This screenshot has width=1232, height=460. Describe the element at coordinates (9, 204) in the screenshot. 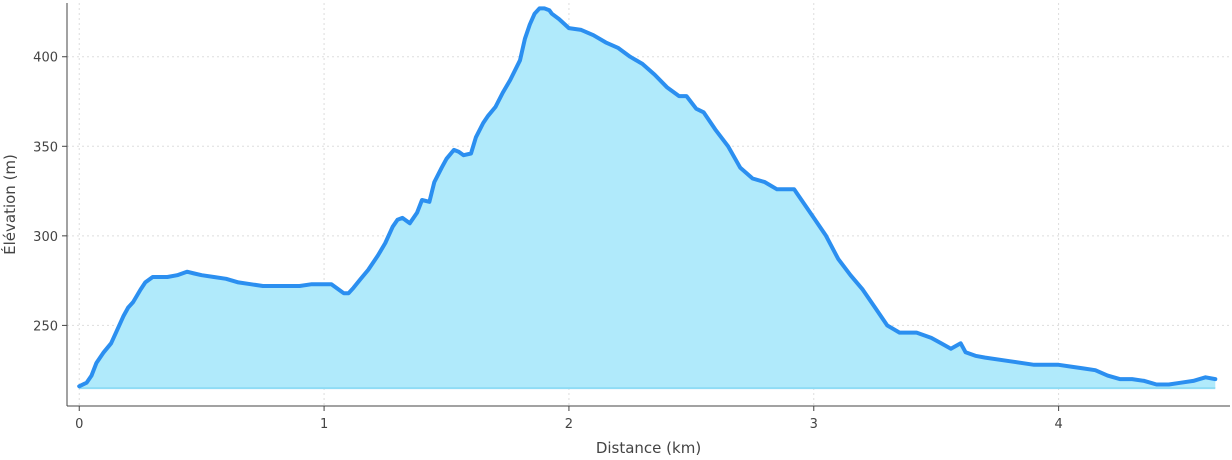

I see `y-axis-label: Élévation (m)` at that location.